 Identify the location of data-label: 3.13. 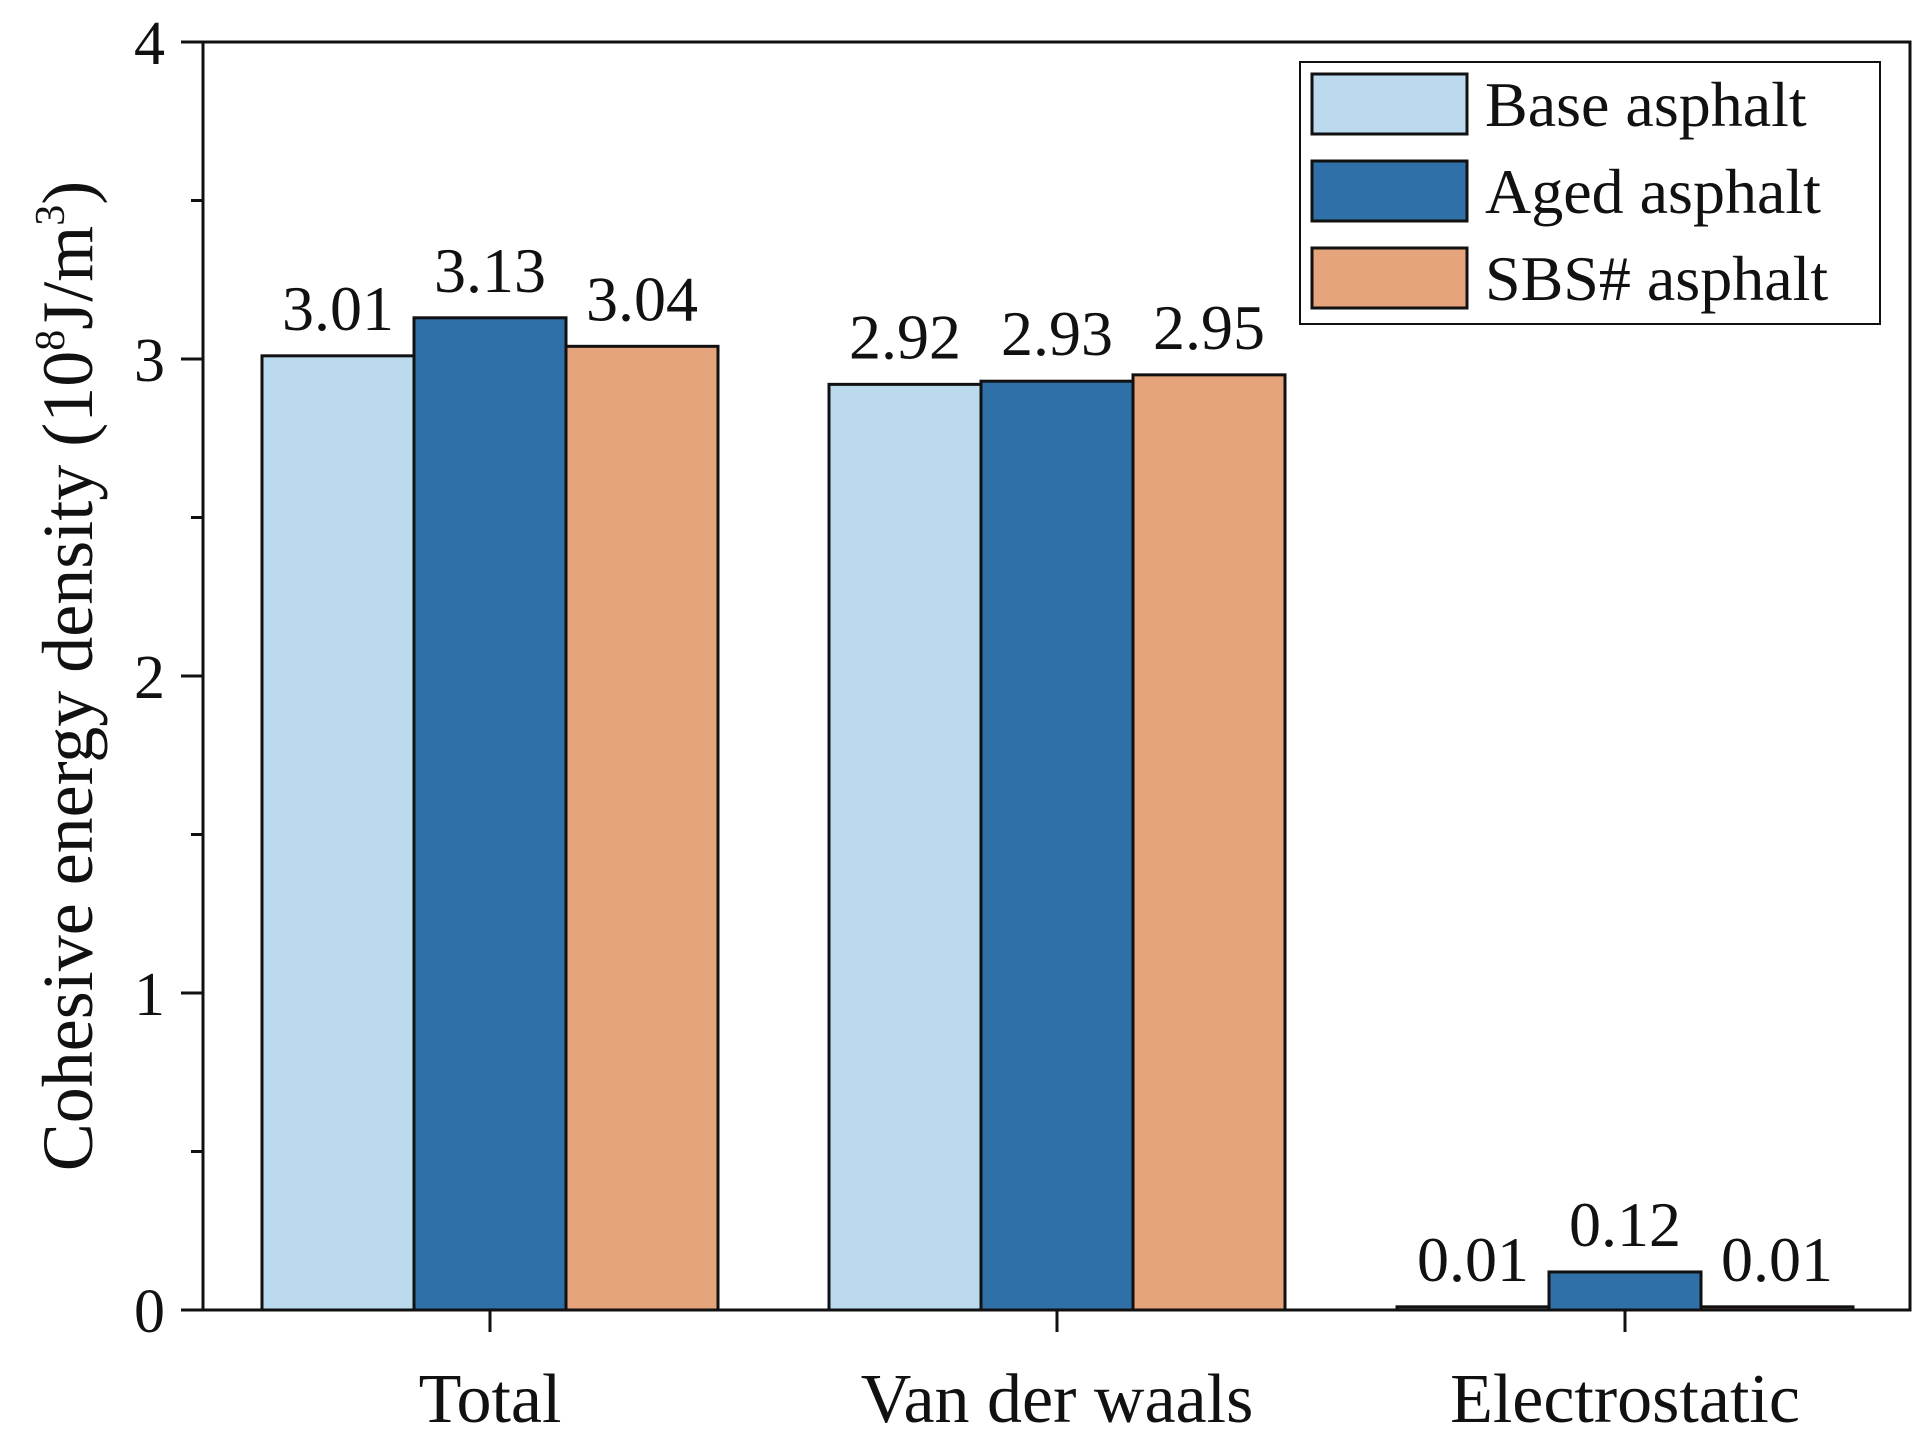
(490, 270).